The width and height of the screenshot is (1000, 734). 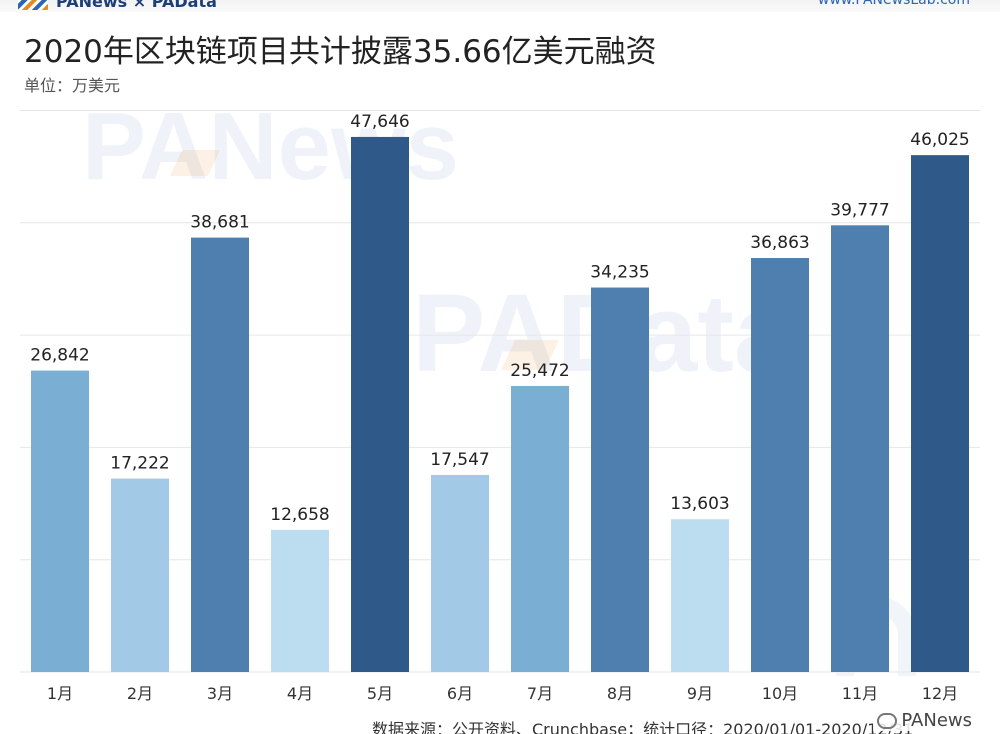 I want to click on data-label-11: 39,777, so click(x=859, y=210).